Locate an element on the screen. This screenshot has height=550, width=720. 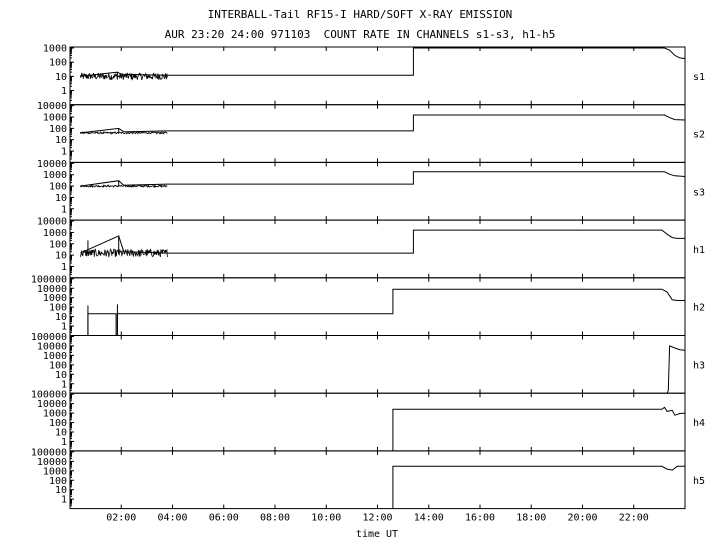
panel-label-s2: s2 is located at coordinates (699, 135).